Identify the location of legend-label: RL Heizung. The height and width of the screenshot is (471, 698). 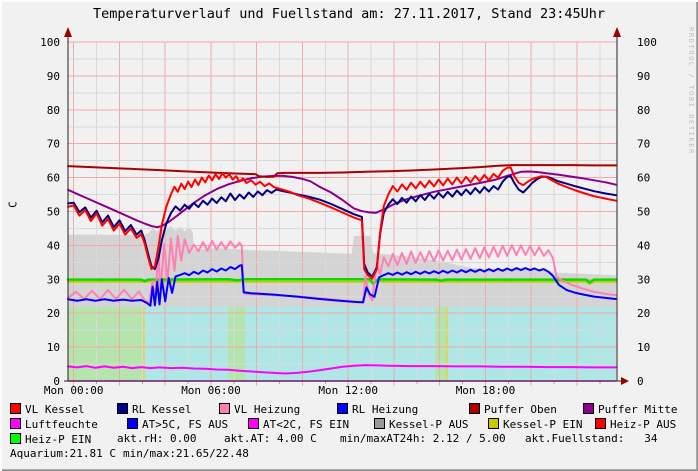
(385, 409).